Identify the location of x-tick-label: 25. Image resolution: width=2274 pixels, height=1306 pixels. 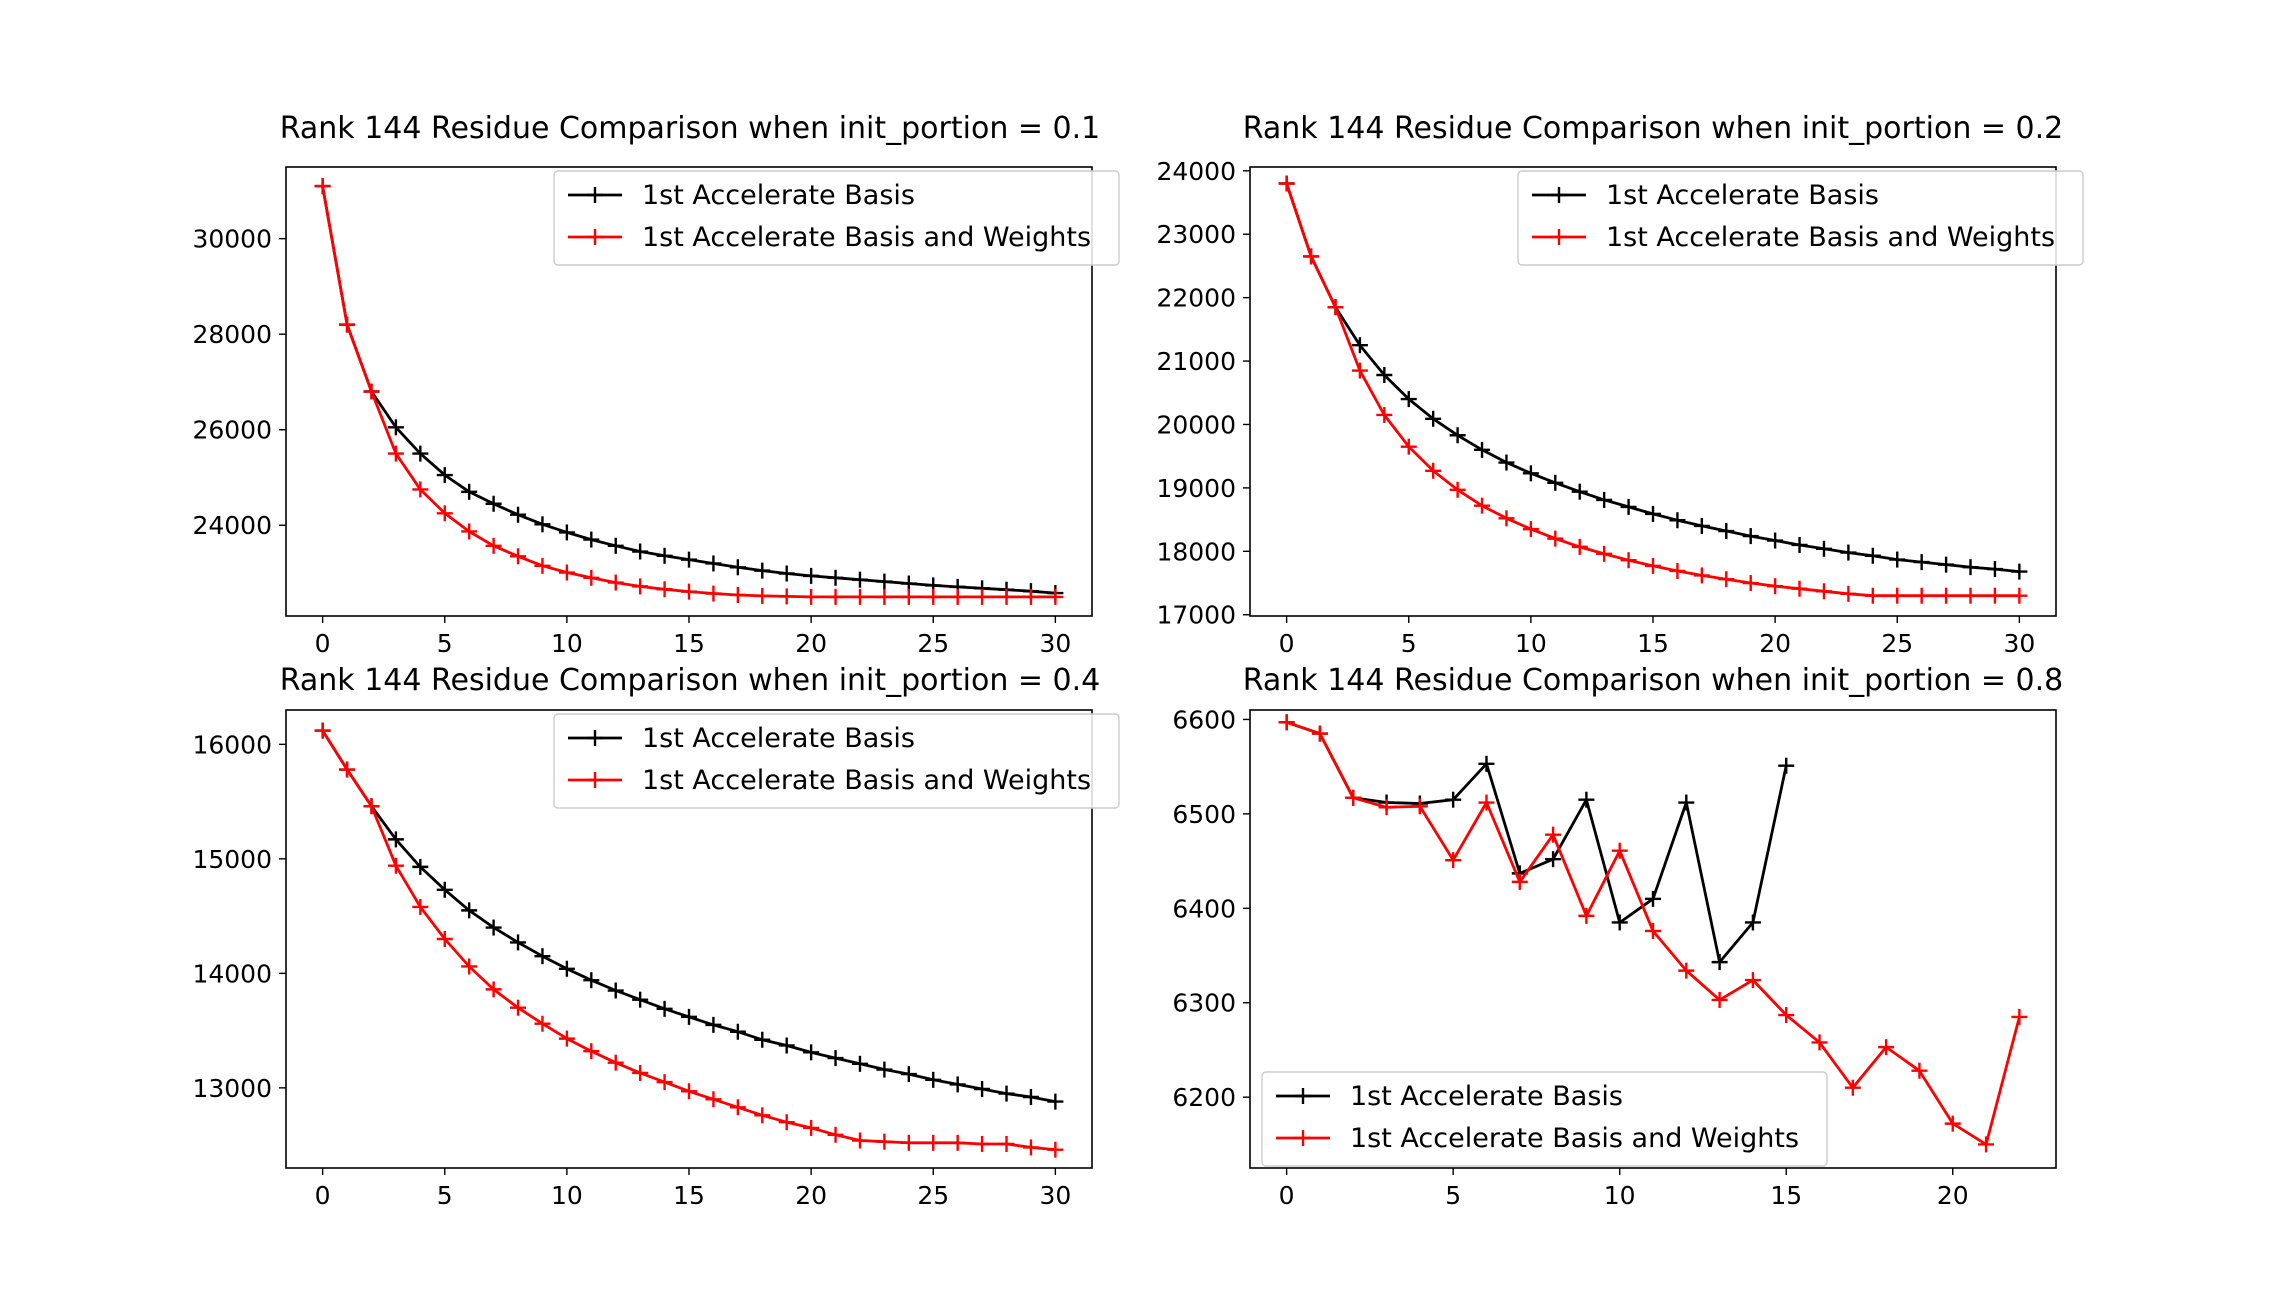
(1897, 643).